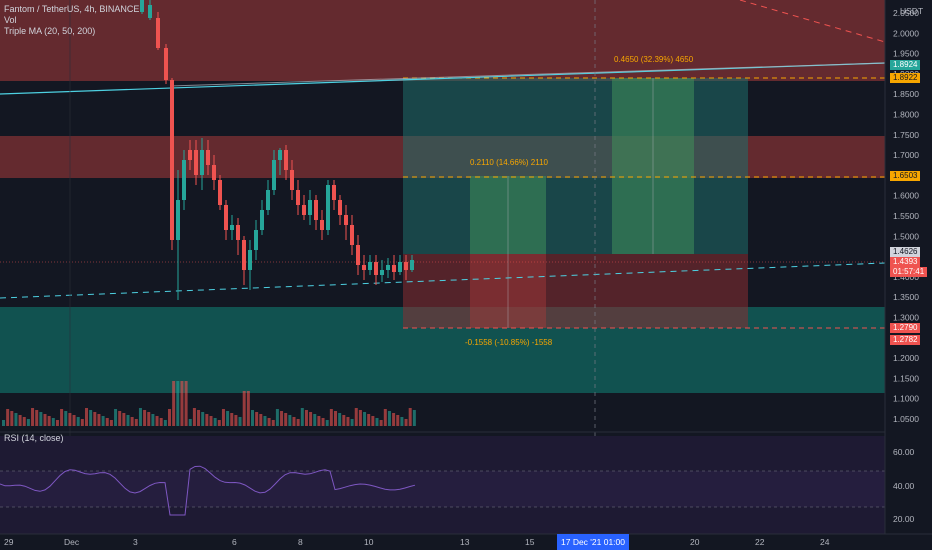 This screenshot has height=550, width=932. What do you see at coordinates (905, 340) in the screenshot?
I see `price-tag: 1.2782` at bounding box center [905, 340].